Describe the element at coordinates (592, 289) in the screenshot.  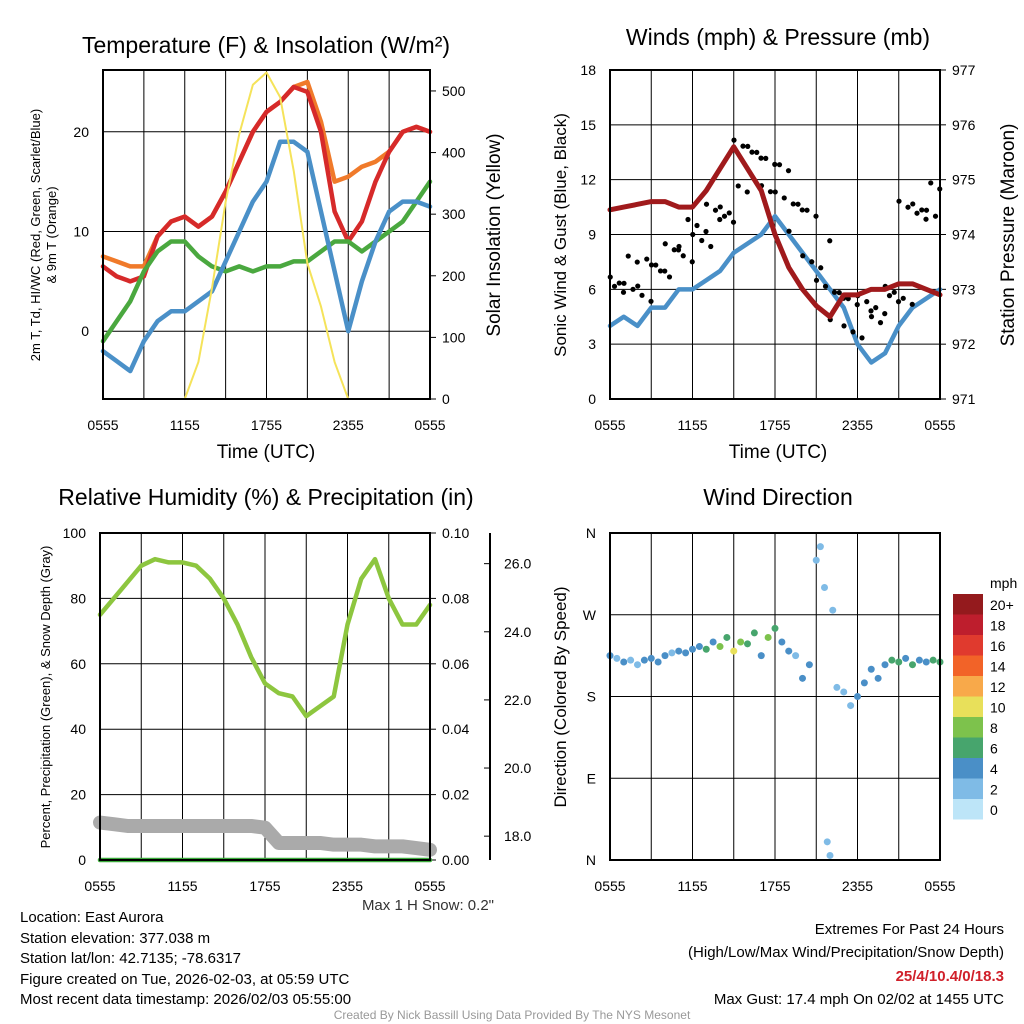
I see `y-tick-label: 6` at that location.